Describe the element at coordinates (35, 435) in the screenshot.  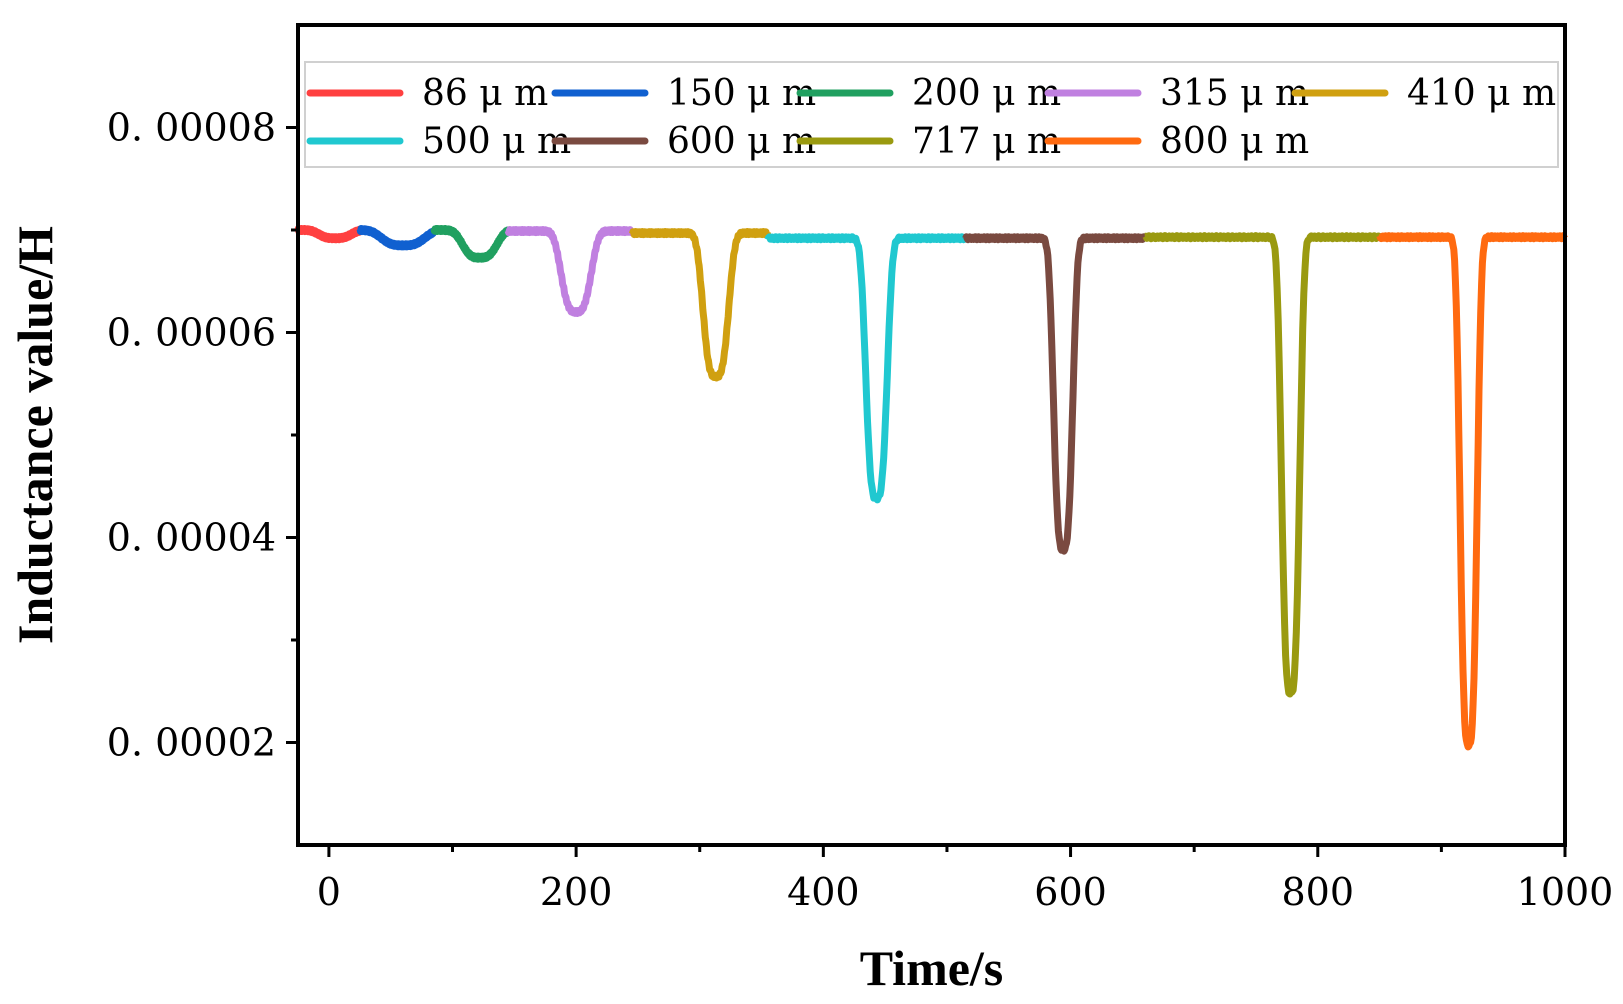
I see `y-axis-title: Inductance value/H` at that location.